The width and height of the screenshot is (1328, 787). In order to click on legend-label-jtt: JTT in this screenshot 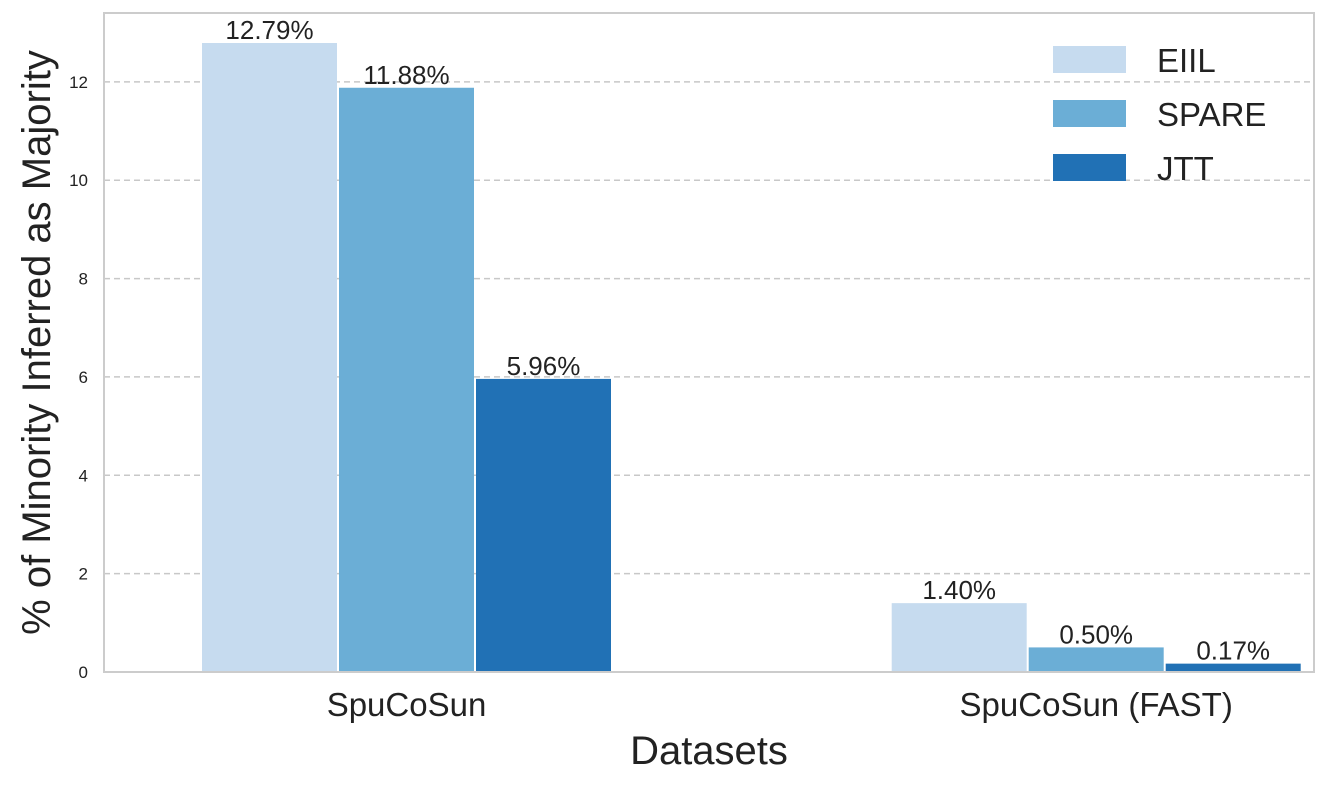, I will do `click(1185, 168)`.